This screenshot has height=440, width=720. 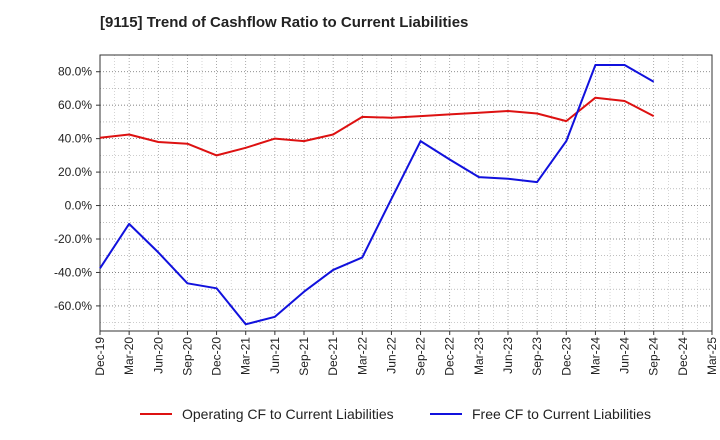 What do you see at coordinates (75, 72) in the screenshot?
I see `y-tick-label: 80.0%` at bounding box center [75, 72].